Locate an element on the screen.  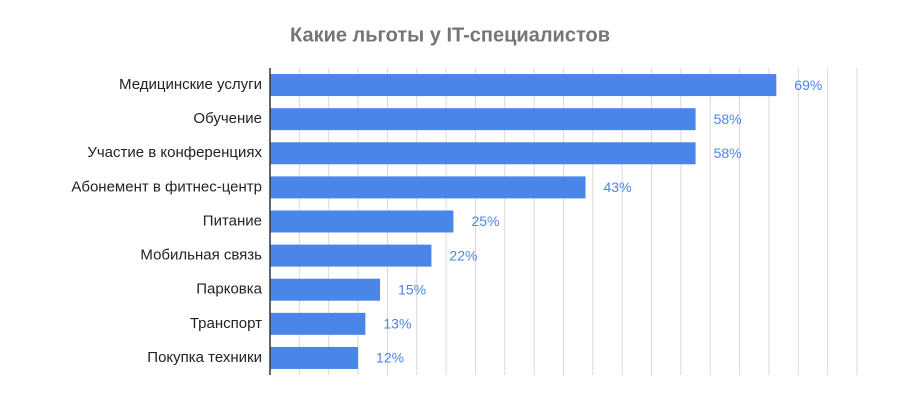
y-tick-label: Покупка техники is located at coordinates (204, 357).